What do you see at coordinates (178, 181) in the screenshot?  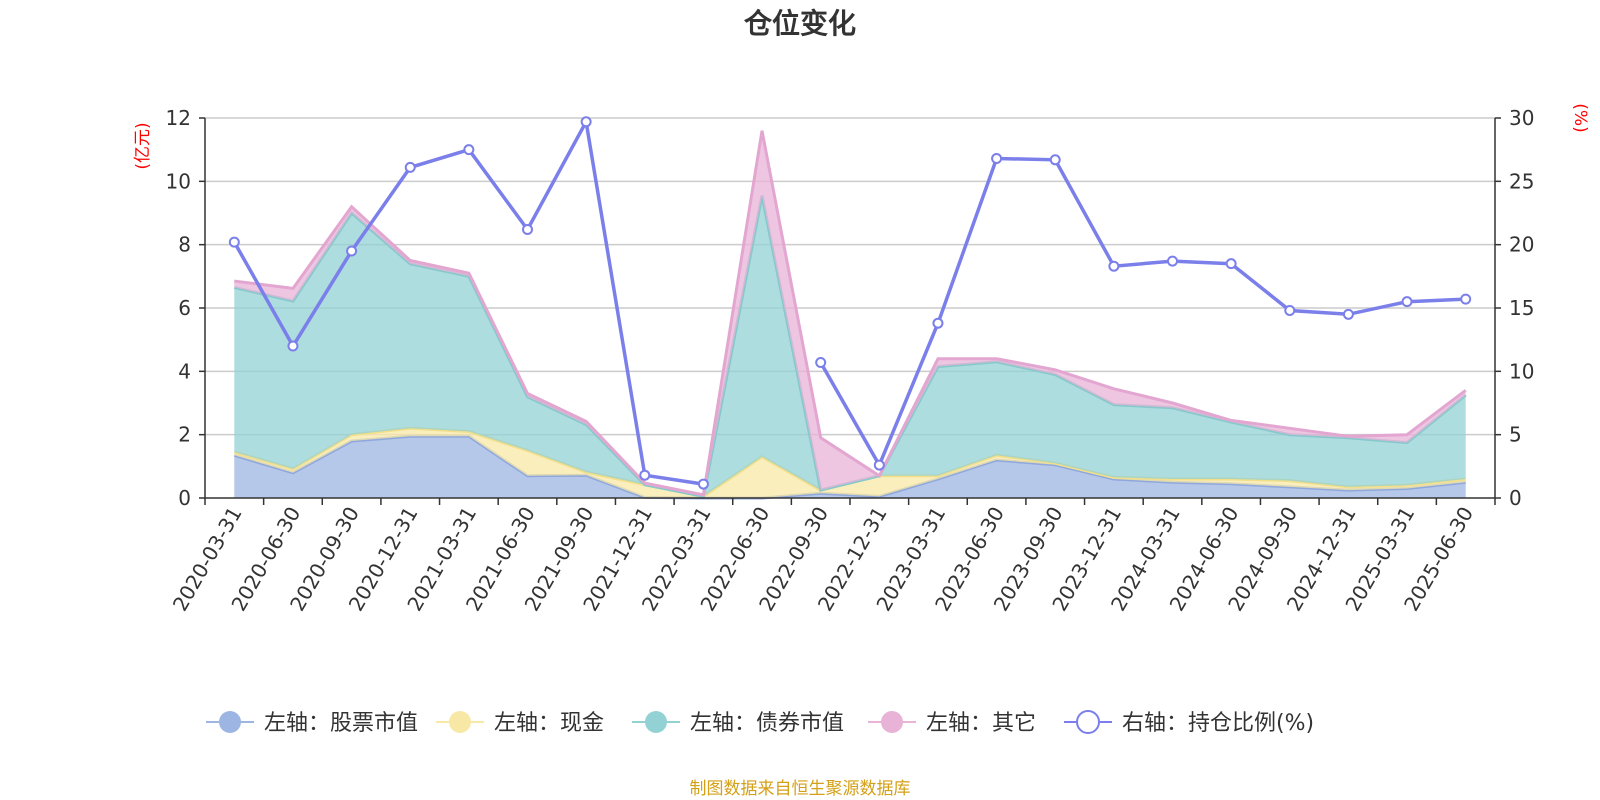 I see `left-tick-label: 10` at bounding box center [178, 181].